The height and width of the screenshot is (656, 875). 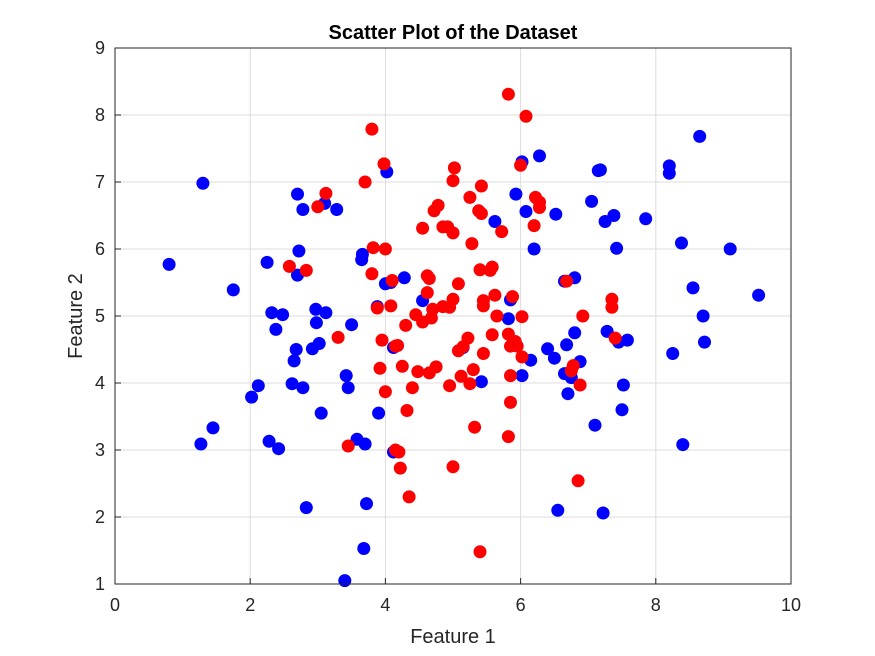 I want to click on y-tick-label: 4, so click(x=100, y=383).